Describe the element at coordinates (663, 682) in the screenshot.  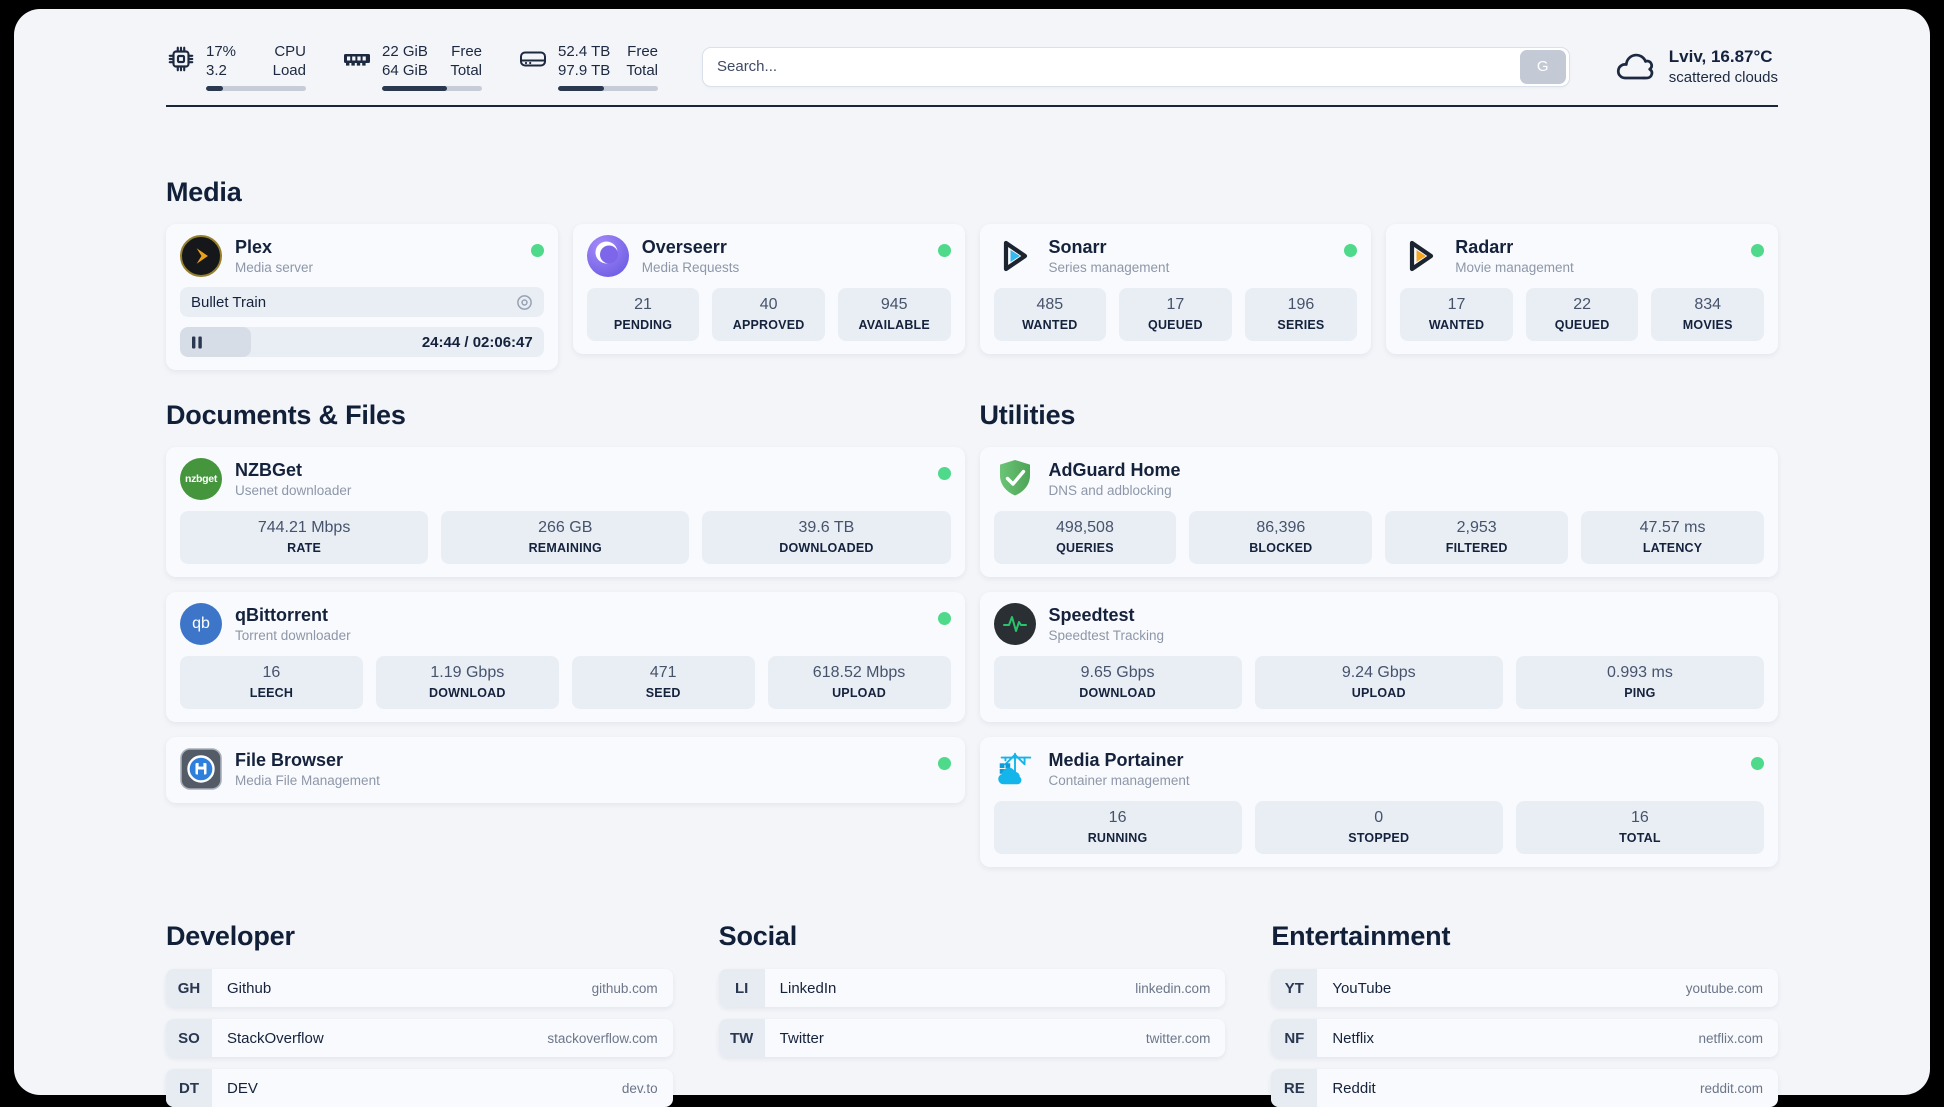
I see `stat-seed: 471 SEED` at that location.